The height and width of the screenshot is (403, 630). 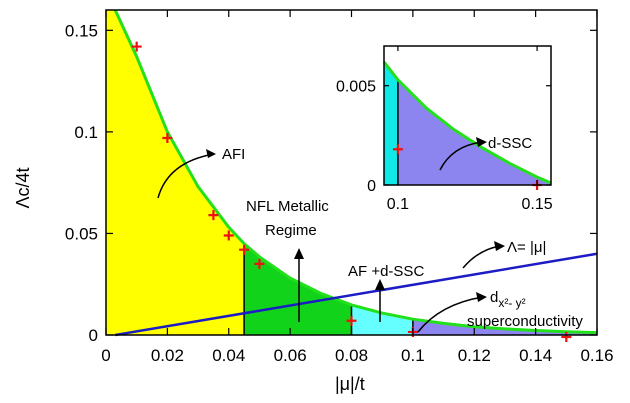 What do you see at coordinates (290, 355) in the screenshot?
I see `x-tick-label: 0.06` at bounding box center [290, 355].